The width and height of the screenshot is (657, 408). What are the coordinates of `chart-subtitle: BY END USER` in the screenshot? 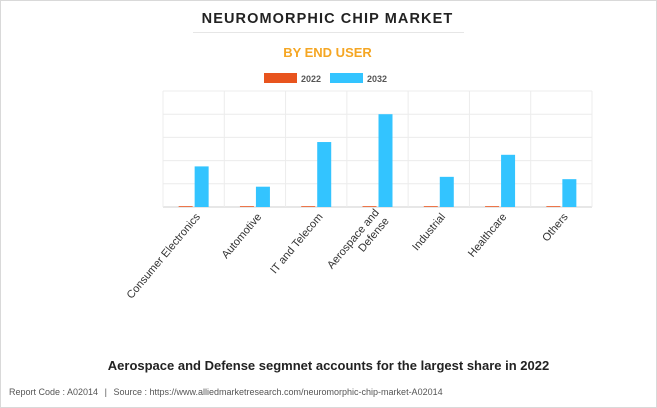 It's located at (327, 52).